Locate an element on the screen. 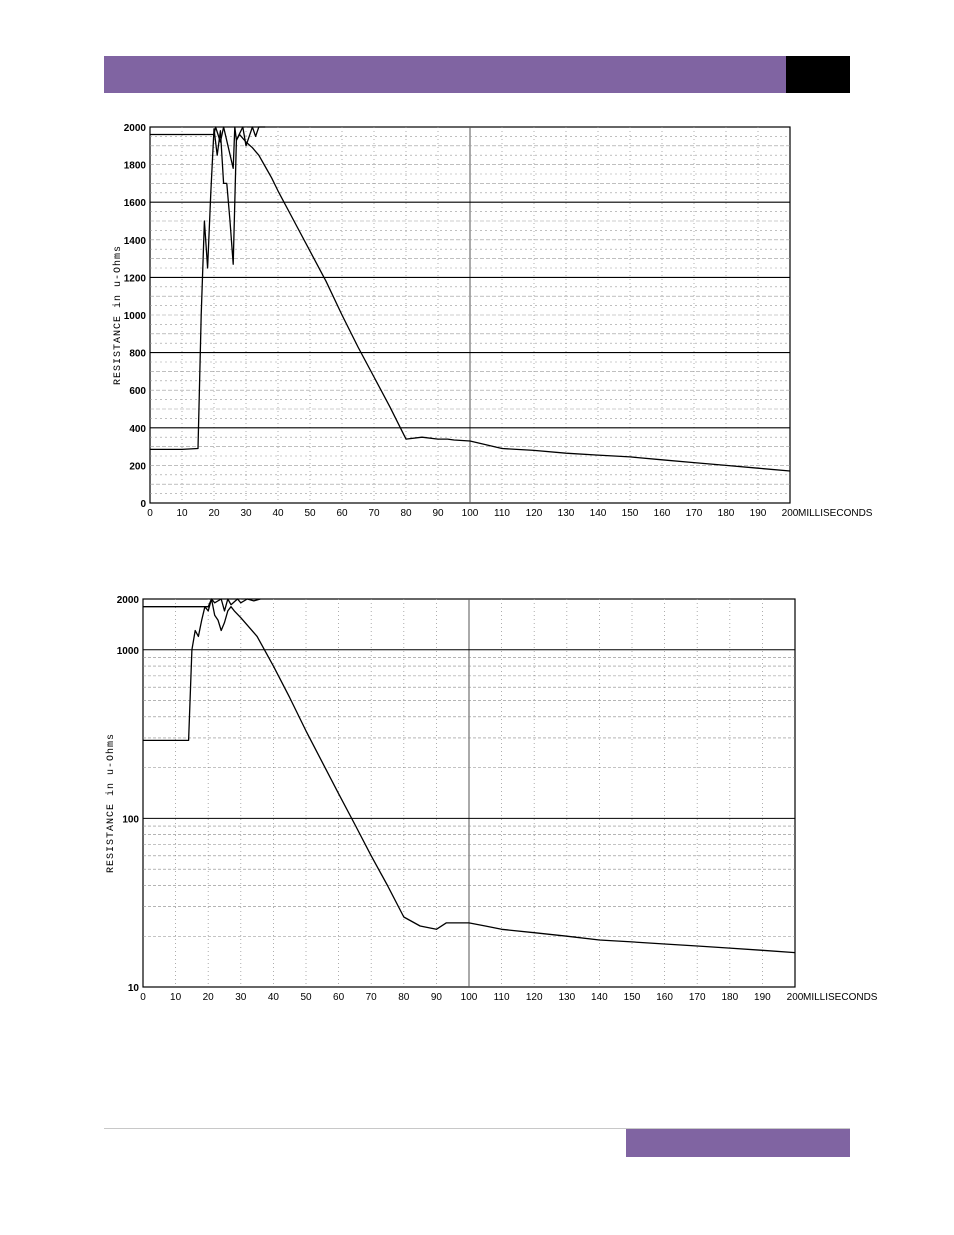 The height and width of the screenshot is (1235, 954). y-tick-label: 600 is located at coordinates (137, 391).